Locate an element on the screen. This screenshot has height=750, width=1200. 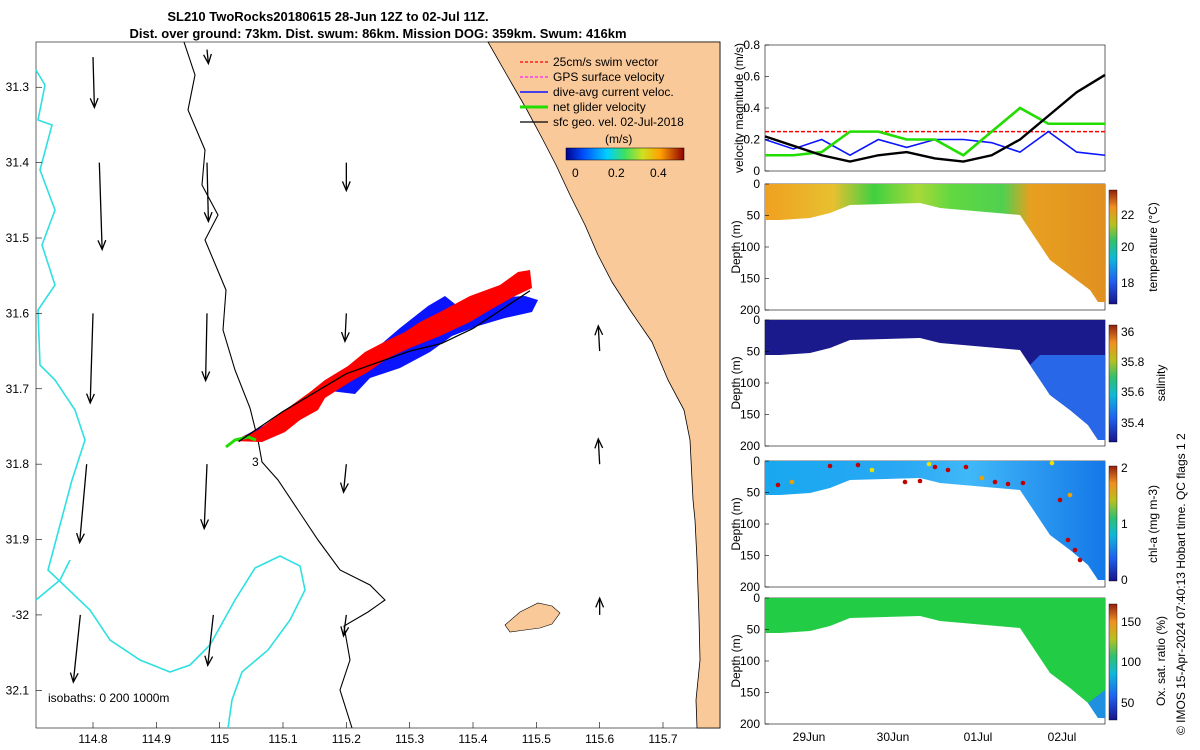
track-layer is located at coordinates (381, 359).